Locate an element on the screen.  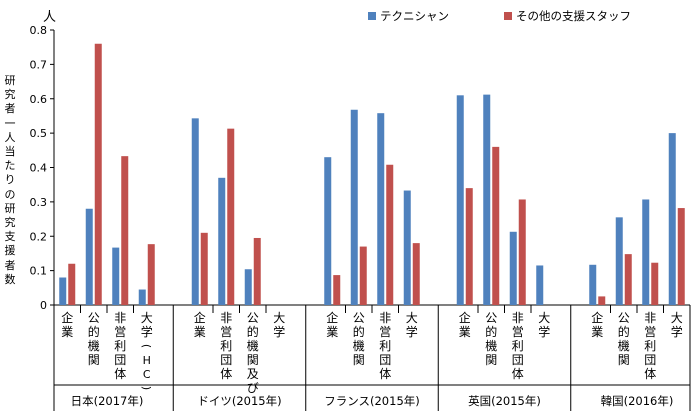
category-label-char: 及 is located at coordinates (253, 374).